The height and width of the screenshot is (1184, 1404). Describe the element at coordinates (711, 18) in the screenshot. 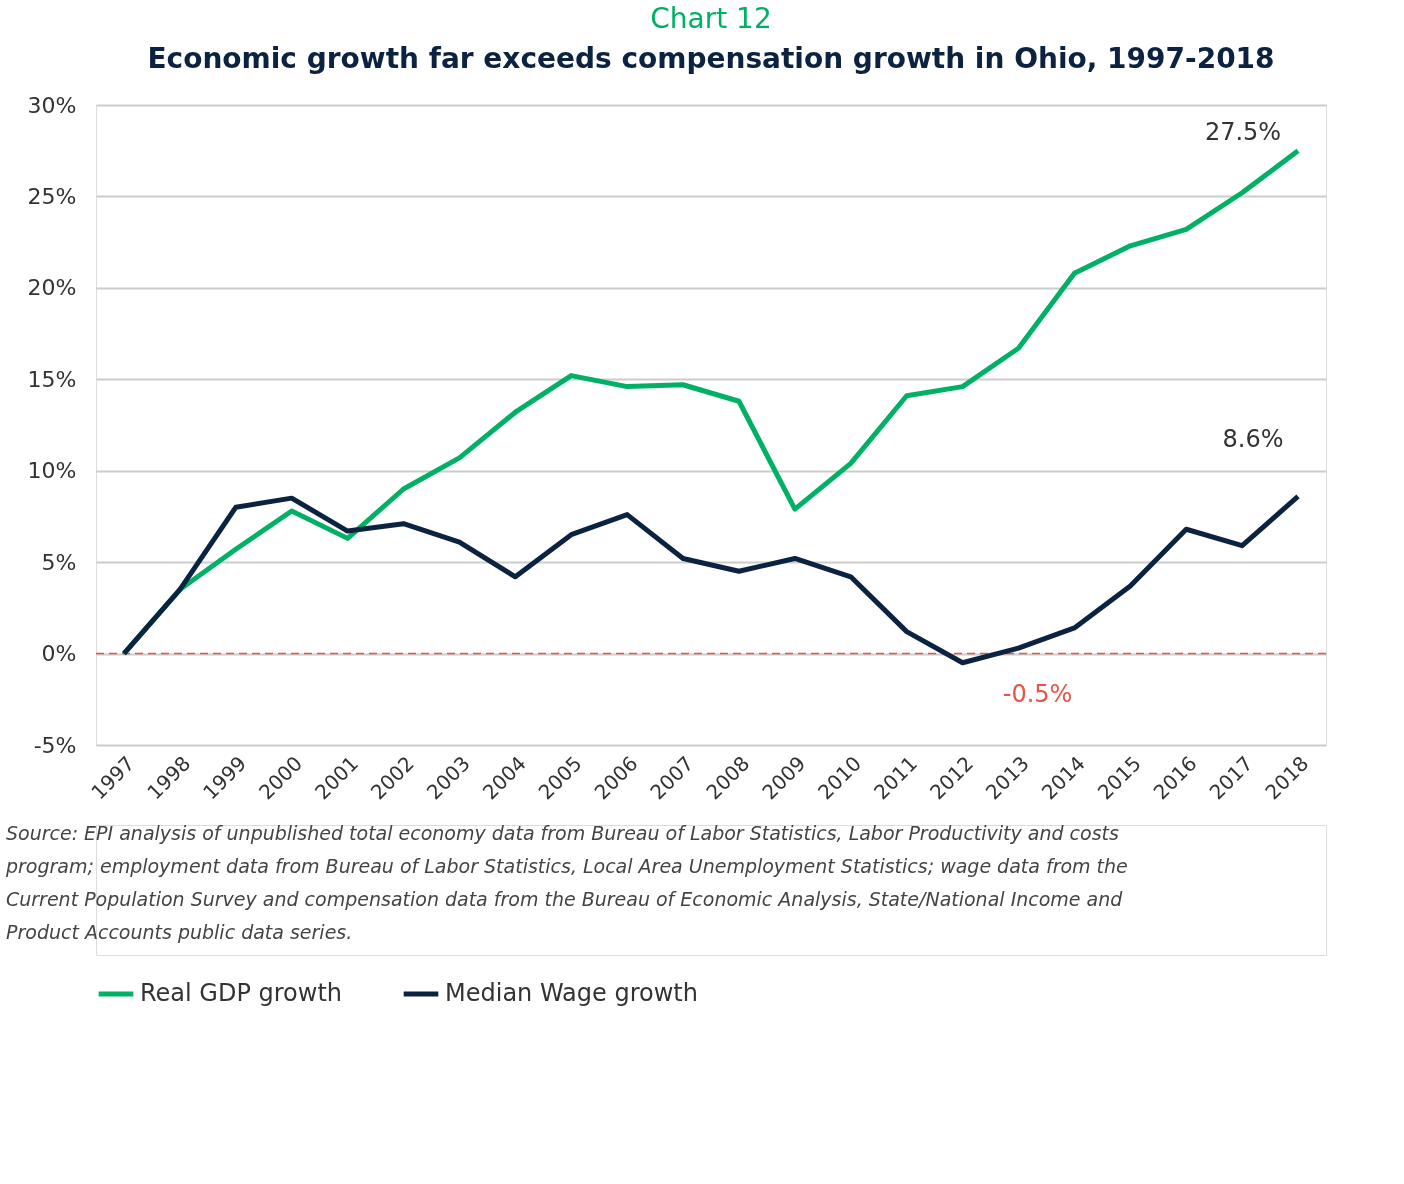

I see `chart-title: Chart 12` at that location.